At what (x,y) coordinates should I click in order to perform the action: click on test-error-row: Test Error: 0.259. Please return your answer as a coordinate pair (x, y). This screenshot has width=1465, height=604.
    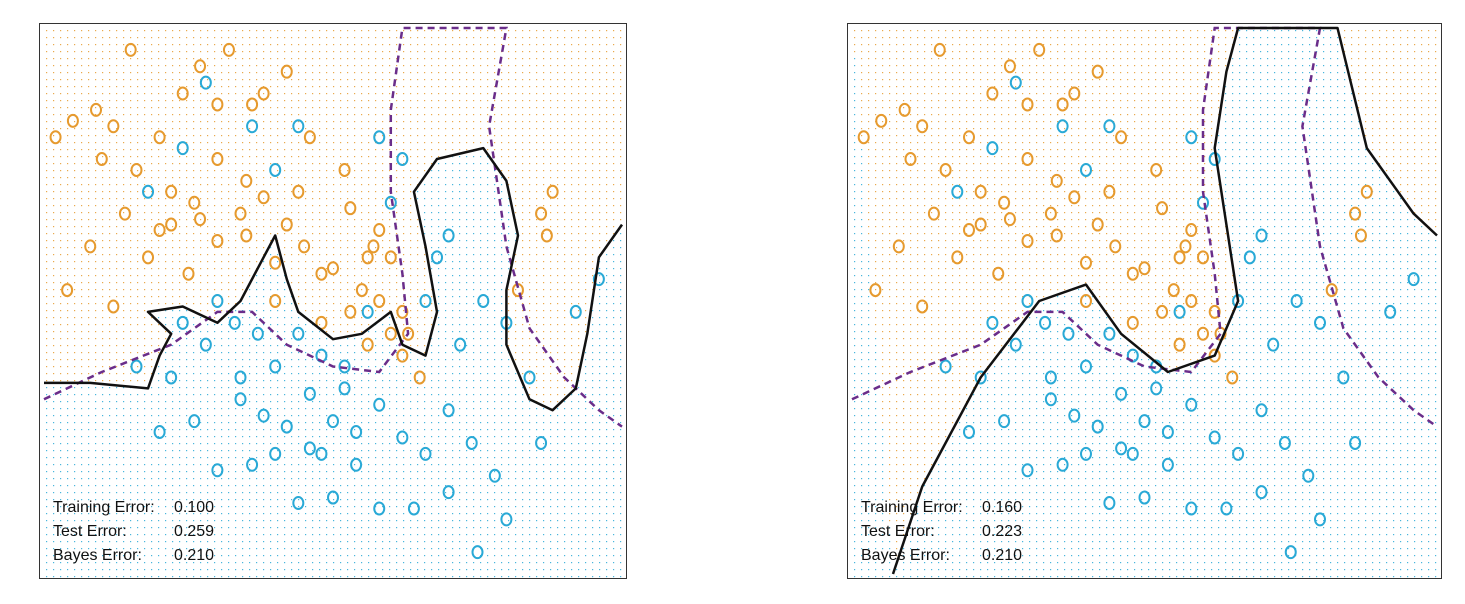
    Looking at the image, I should click on (133, 532).